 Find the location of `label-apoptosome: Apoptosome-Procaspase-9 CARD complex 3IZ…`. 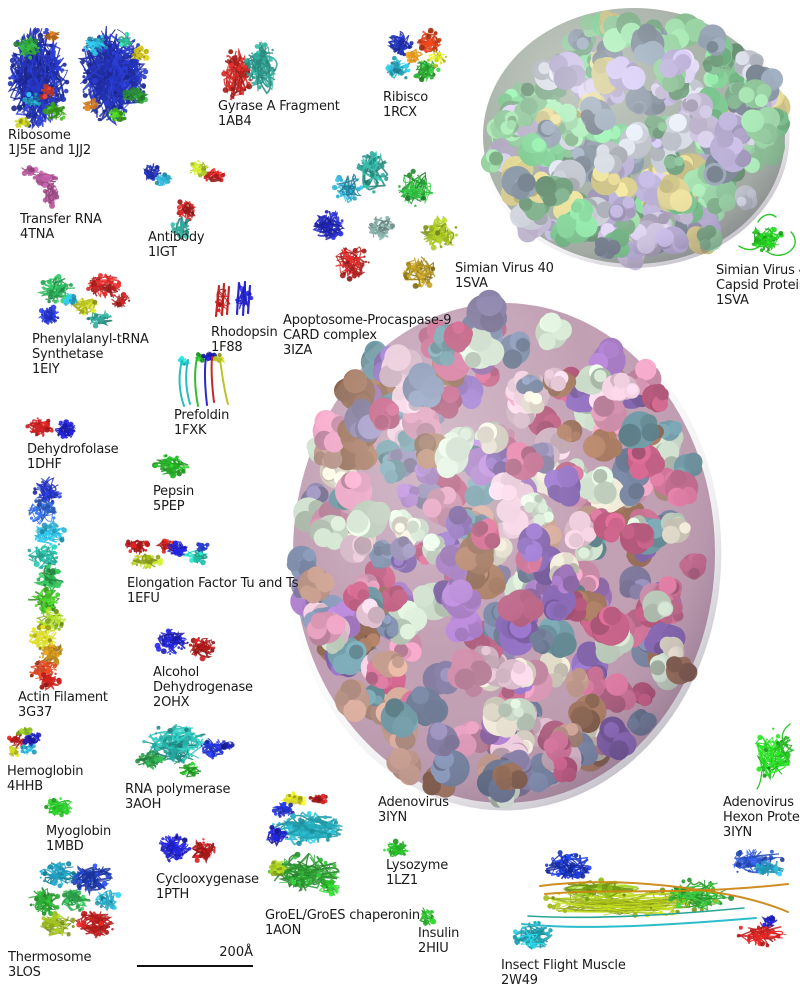

label-apoptosome: Apoptosome-Procaspase-9 CARD complex 3IZ… is located at coordinates (367, 335).